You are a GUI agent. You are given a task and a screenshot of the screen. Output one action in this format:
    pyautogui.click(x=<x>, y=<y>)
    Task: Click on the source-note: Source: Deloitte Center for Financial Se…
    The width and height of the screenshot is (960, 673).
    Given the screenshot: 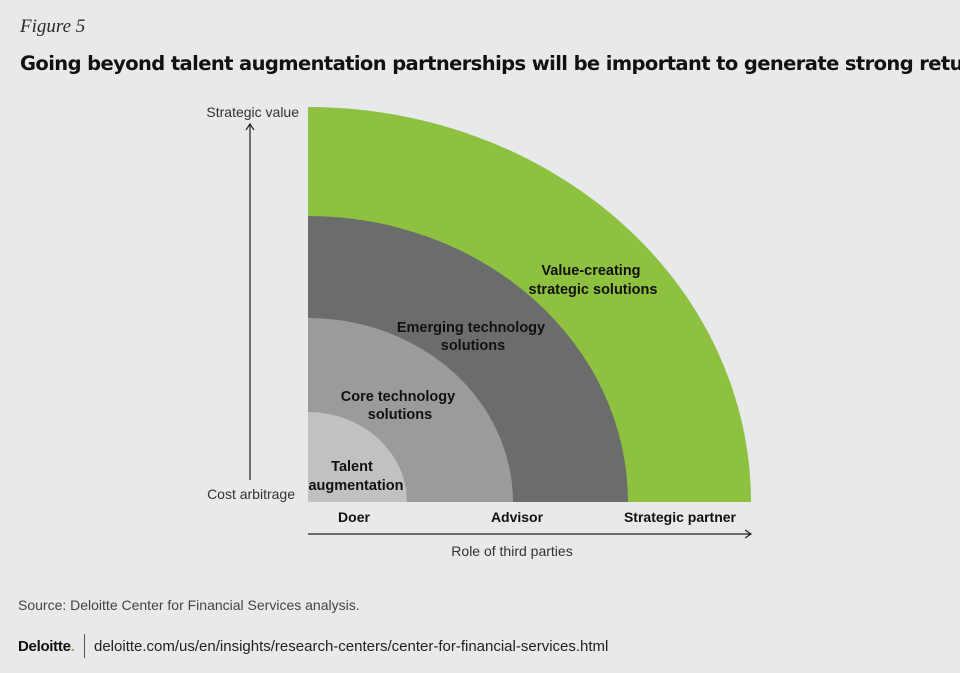 What is the action you would take?
    pyautogui.click(x=189, y=605)
    